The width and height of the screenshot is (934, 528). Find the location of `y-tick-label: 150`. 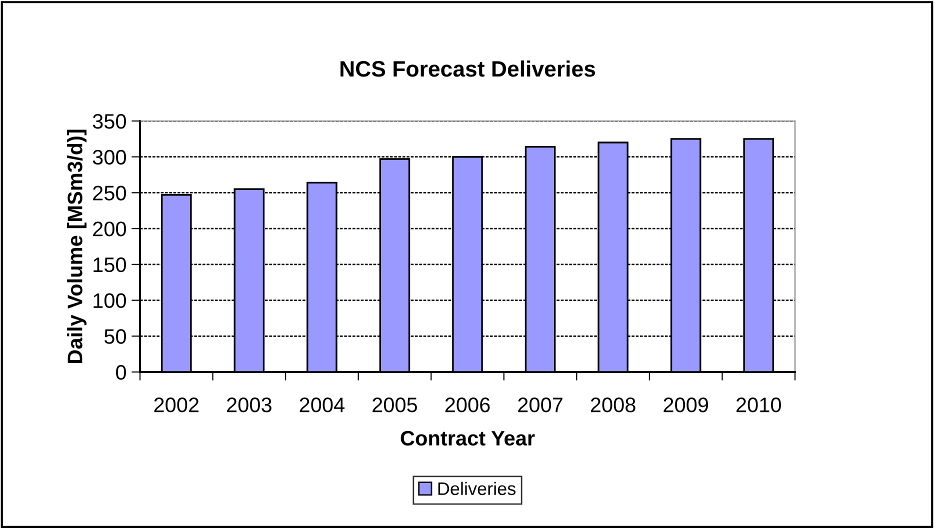

y-tick-label: 150 is located at coordinates (110, 264).